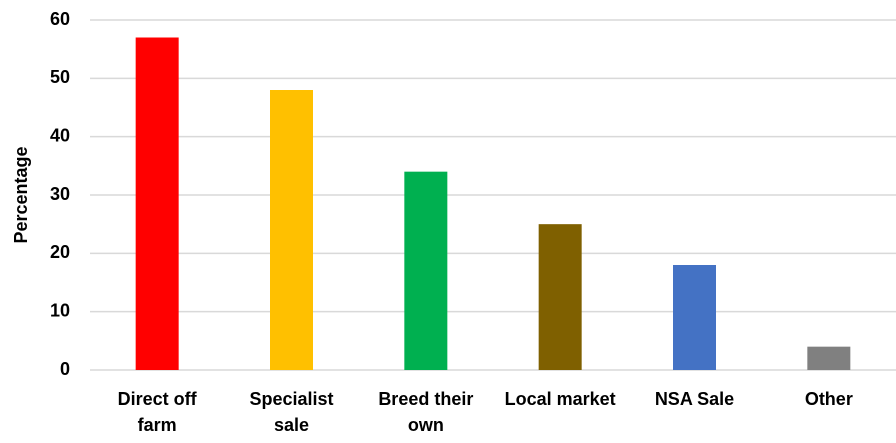  I want to click on y-tick-label: 50, so click(60, 77).